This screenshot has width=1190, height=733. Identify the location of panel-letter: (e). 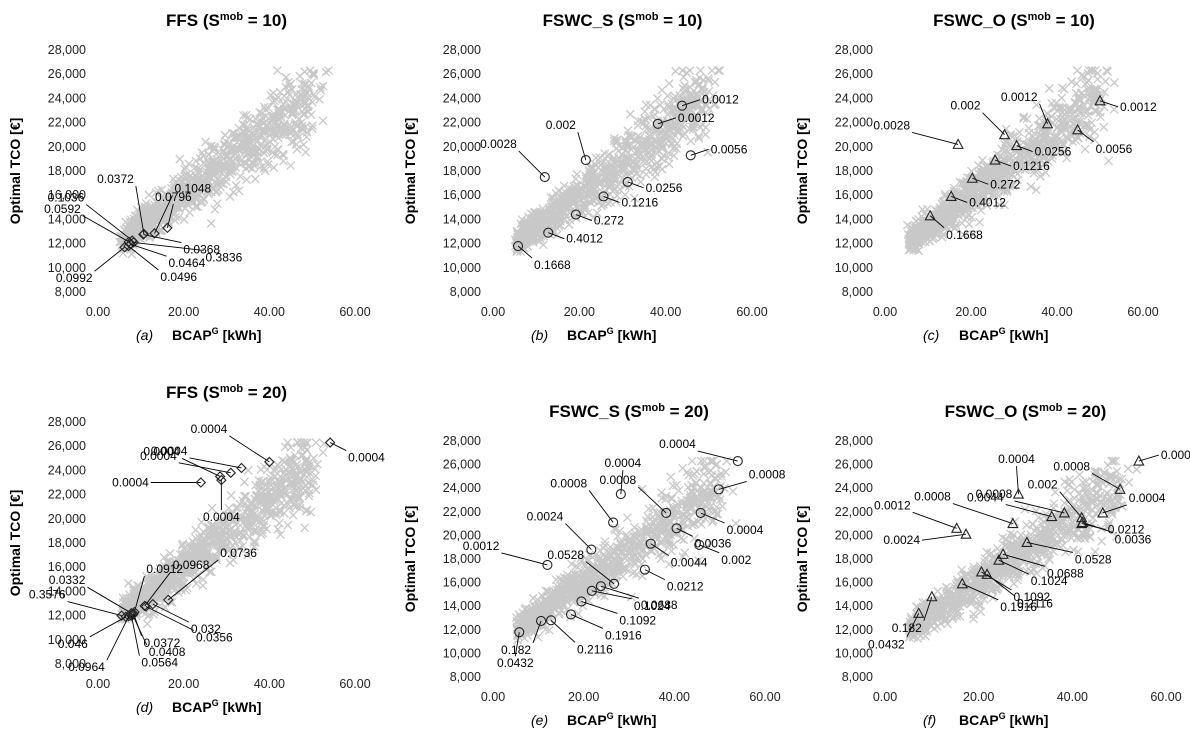
(539, 720).